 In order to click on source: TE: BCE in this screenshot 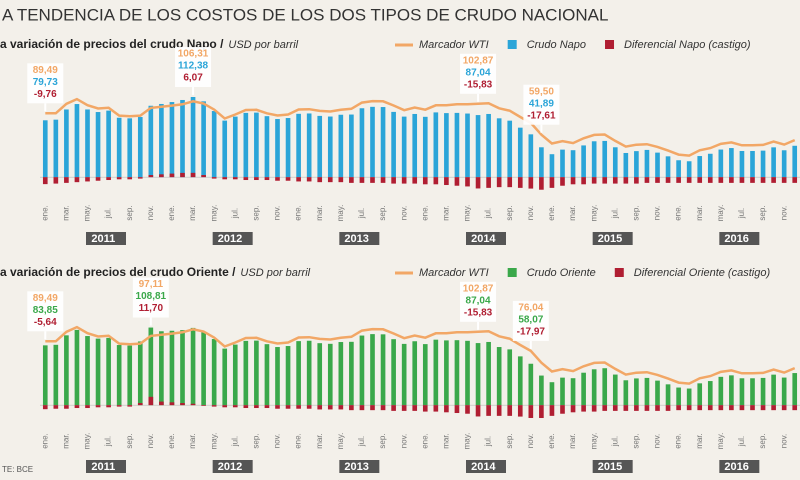, I will do `click(17, 469)`.